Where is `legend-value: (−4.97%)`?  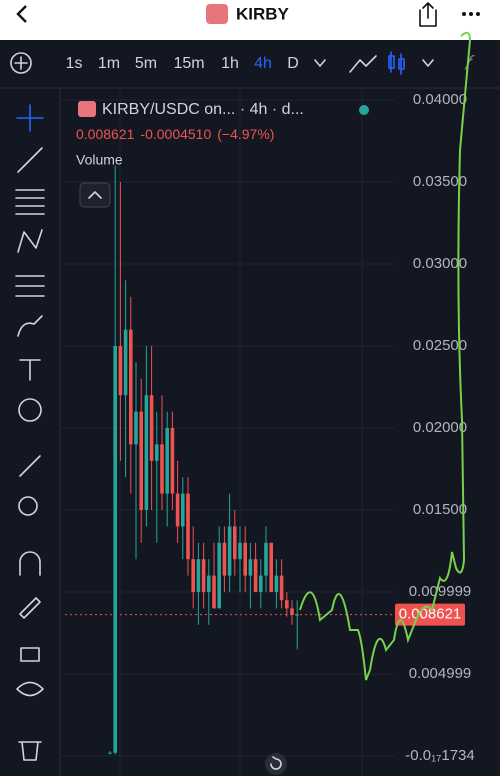 legend-value: (−4.97%) is located at coordinates (245, 134).